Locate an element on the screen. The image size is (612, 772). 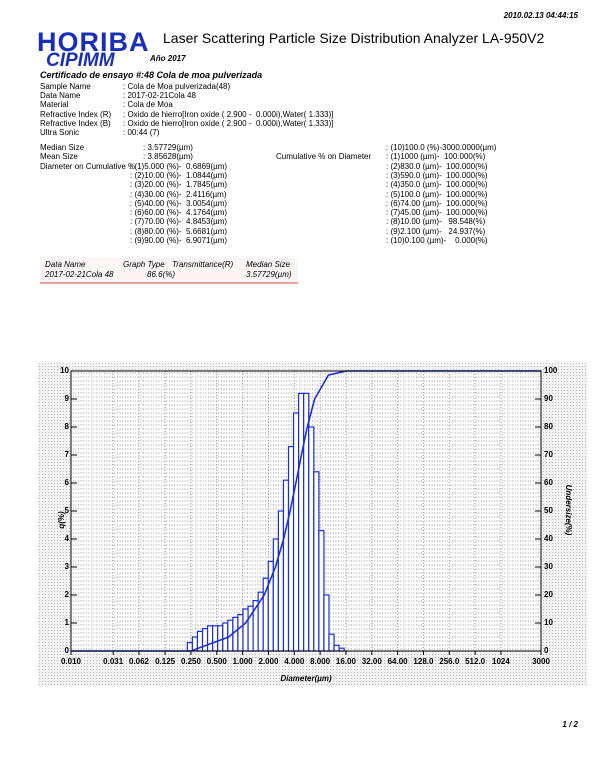
y-tick-label: 4 is located at coordinates (67, 538).